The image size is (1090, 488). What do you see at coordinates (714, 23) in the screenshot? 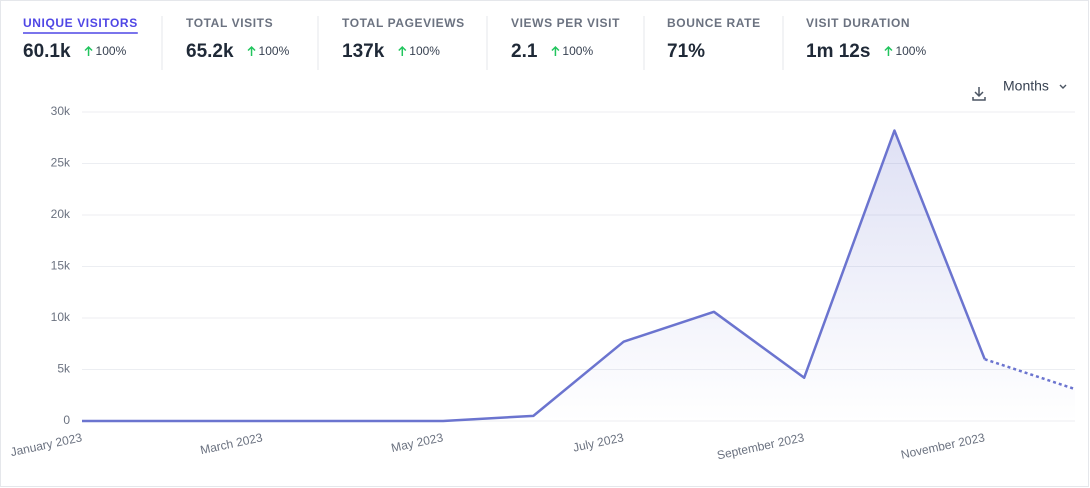
I see `stat-label: BOUNCE RATE` at bounding box center [714, 23].